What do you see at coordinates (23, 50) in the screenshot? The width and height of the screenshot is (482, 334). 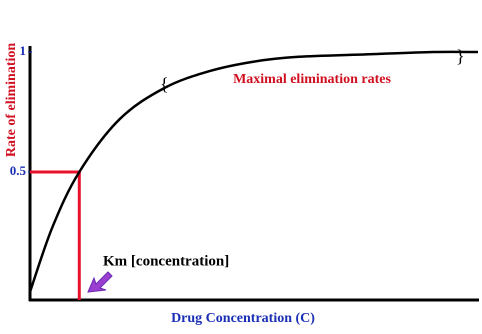 I see `y-tick-label: 1` at bounding box center [23, 50].